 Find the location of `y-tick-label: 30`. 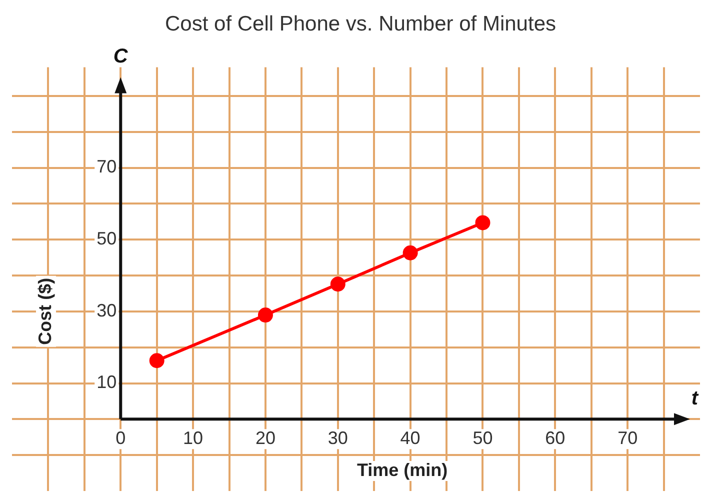

y-tick-label: 30 is located at coordinates (106, 310).